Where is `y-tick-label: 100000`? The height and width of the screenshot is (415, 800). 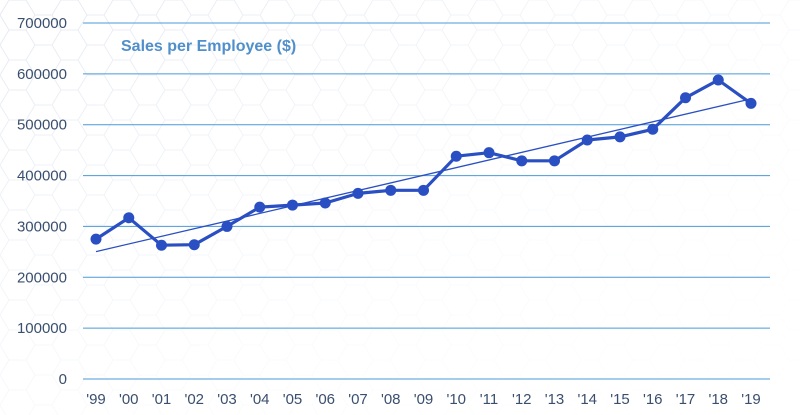
y-tick-label: 100000 is located at coordinates (42, 328).